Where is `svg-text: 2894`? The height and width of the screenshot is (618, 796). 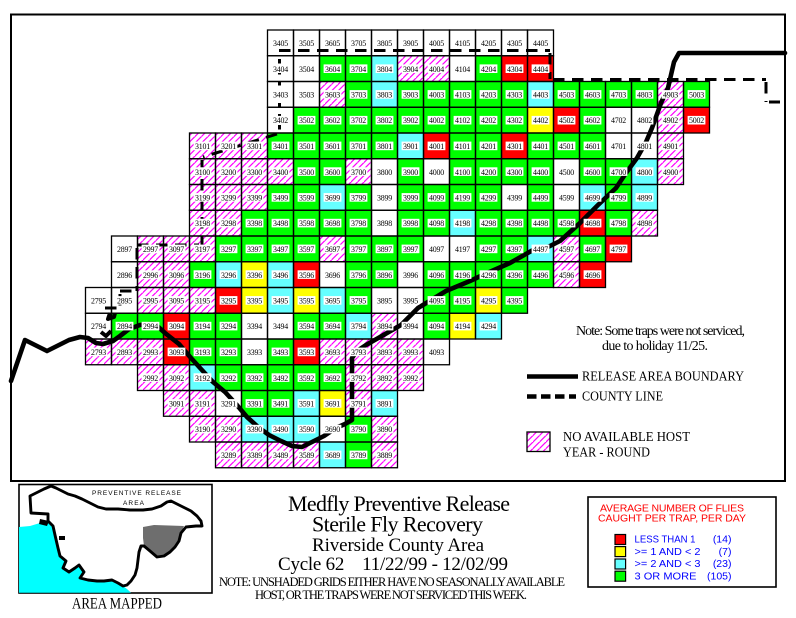 svg-text: 2894 is located at coordinates (124, 326).